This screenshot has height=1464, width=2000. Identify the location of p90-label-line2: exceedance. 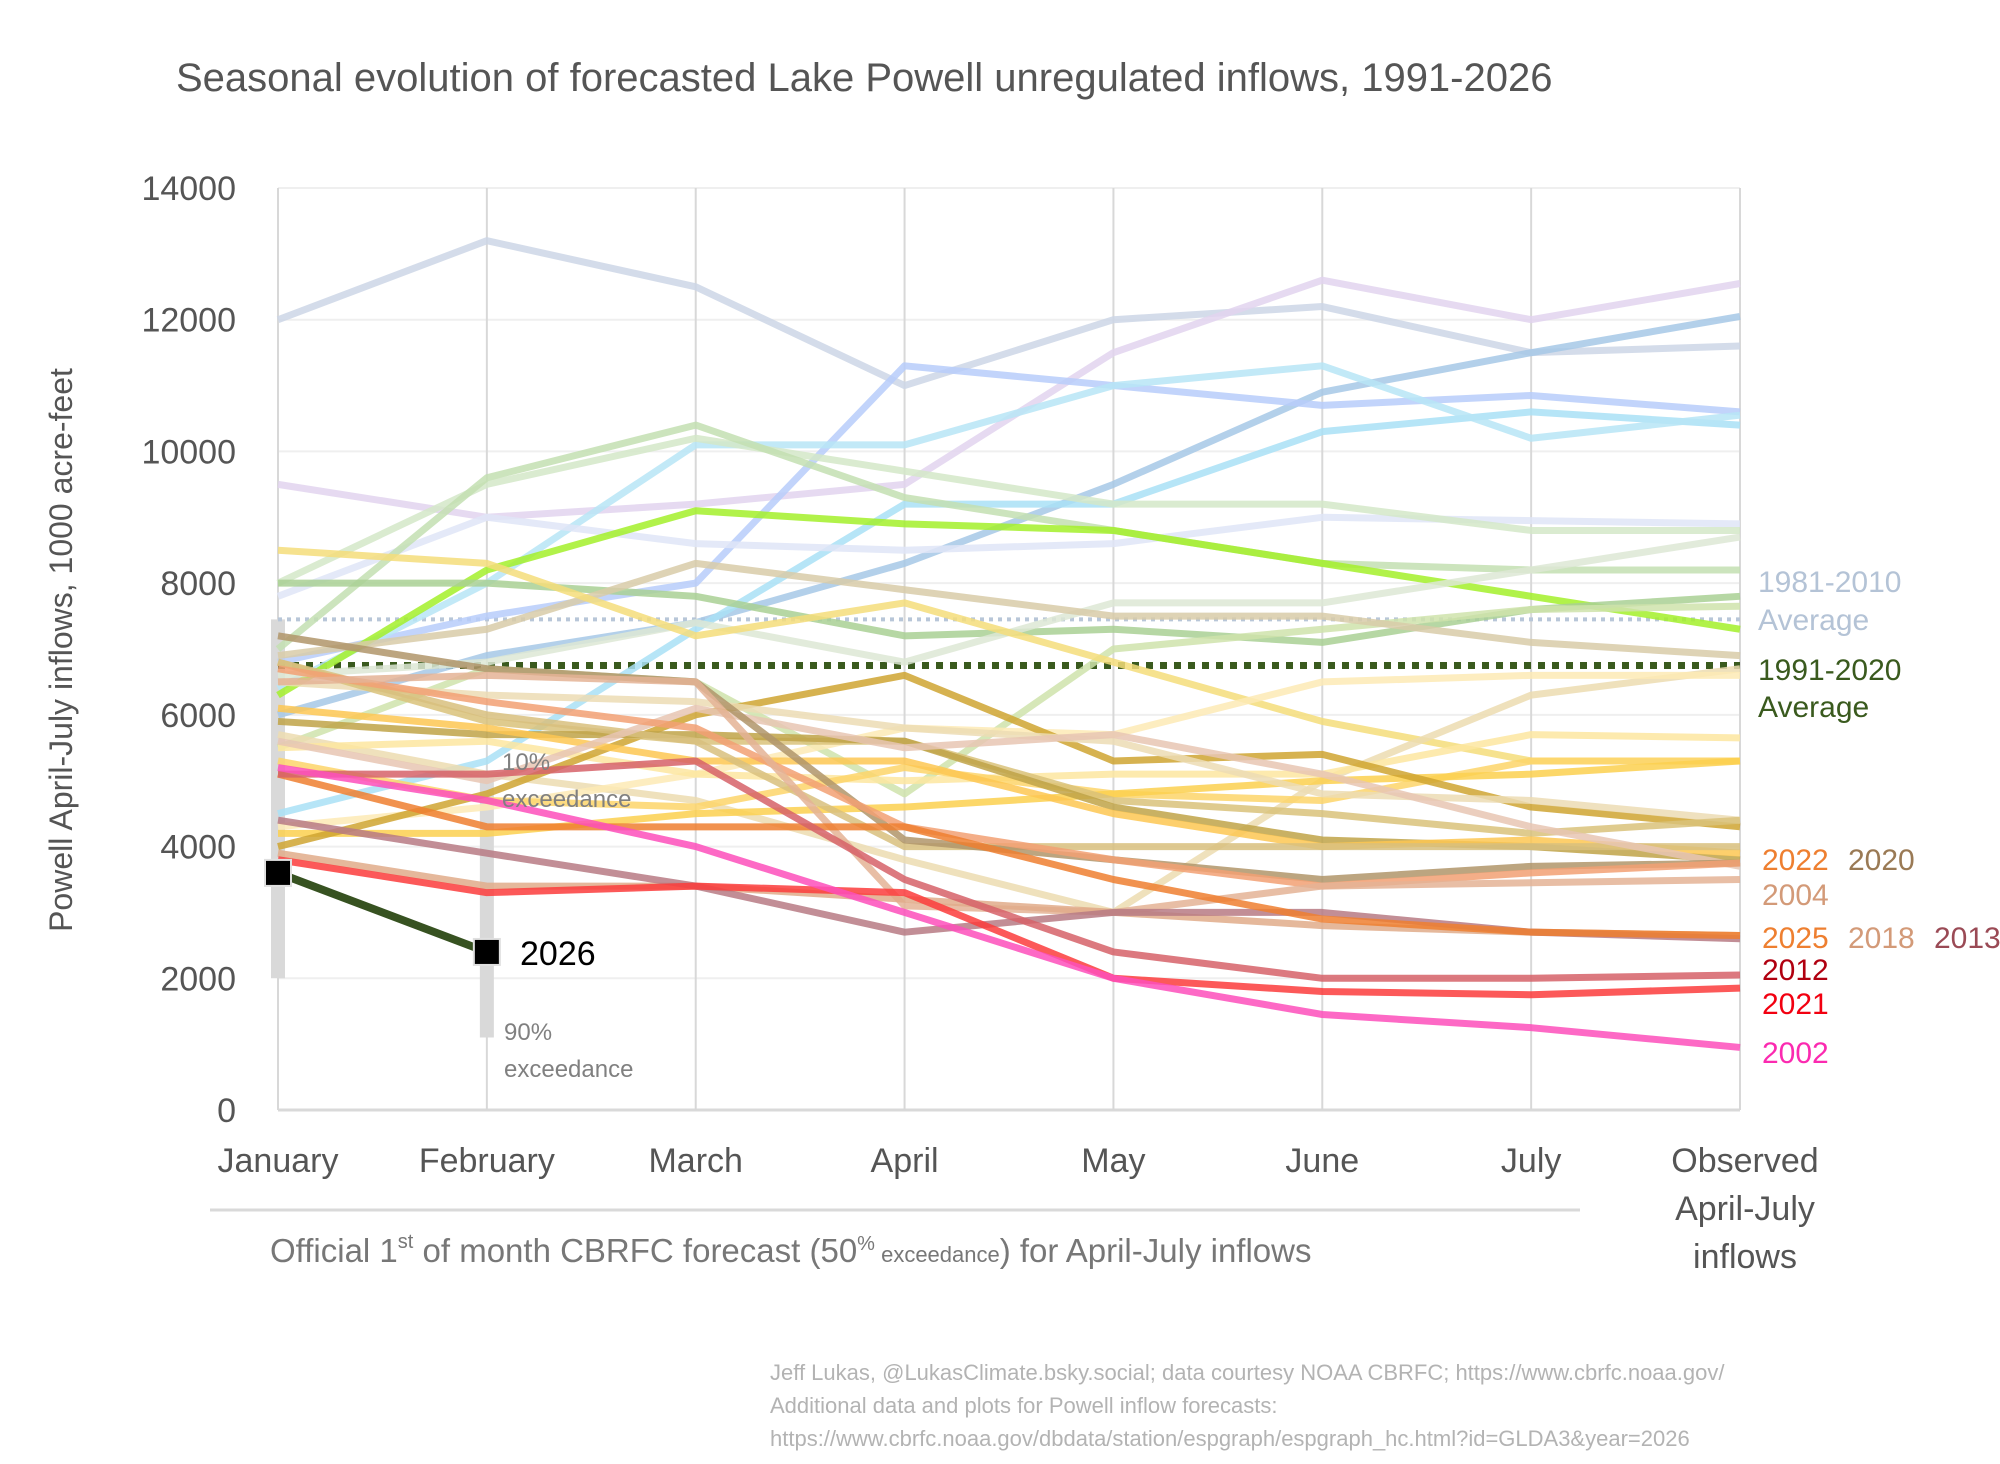
(568, 1069).